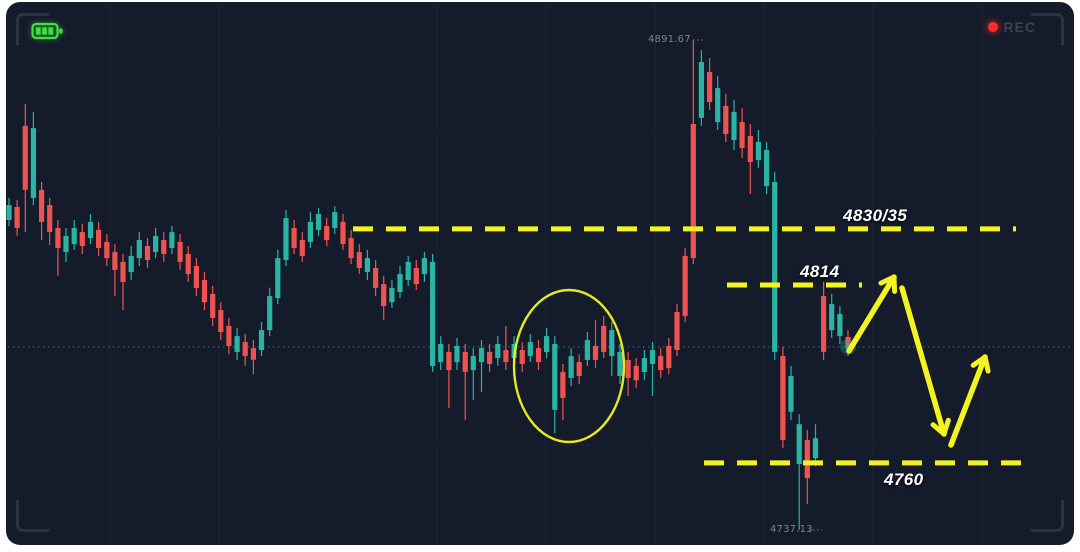 The height and width of the screenshot is (552, 1080). I want to click on low-price-label: 4737.13, so click(791, 530).